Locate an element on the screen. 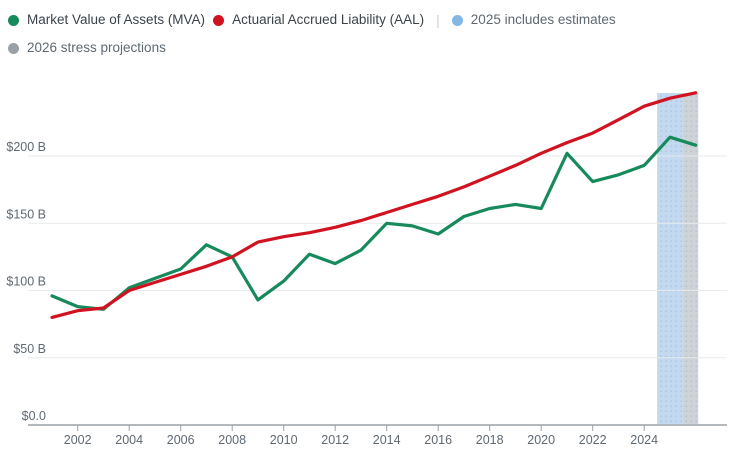  y-axis-label: $50 B is located at coordinates (29, 349).